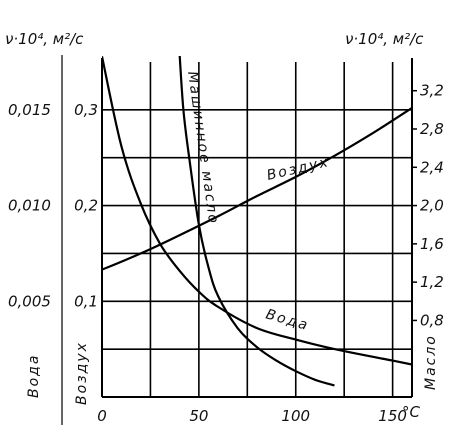 This screenshot has width=467, height=448. I want to click on y-tick-label-oil: 2,8, so click(432, 129).